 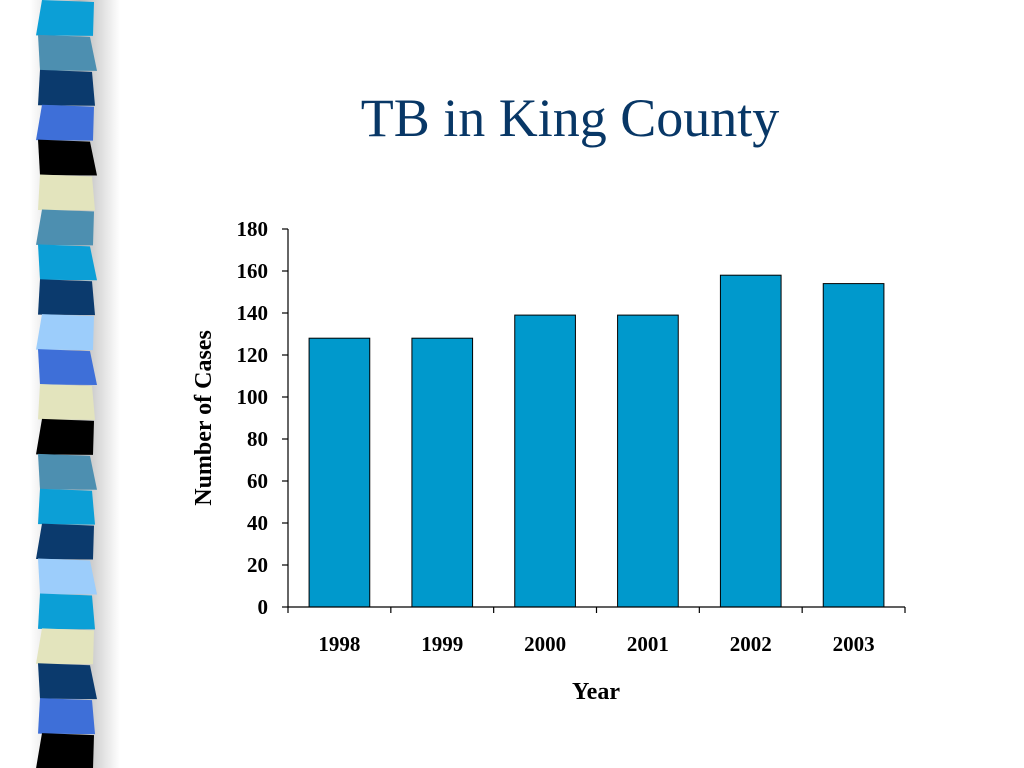 I want to click on y-axis-title: Number of Cases, so click(x=204, y=418).